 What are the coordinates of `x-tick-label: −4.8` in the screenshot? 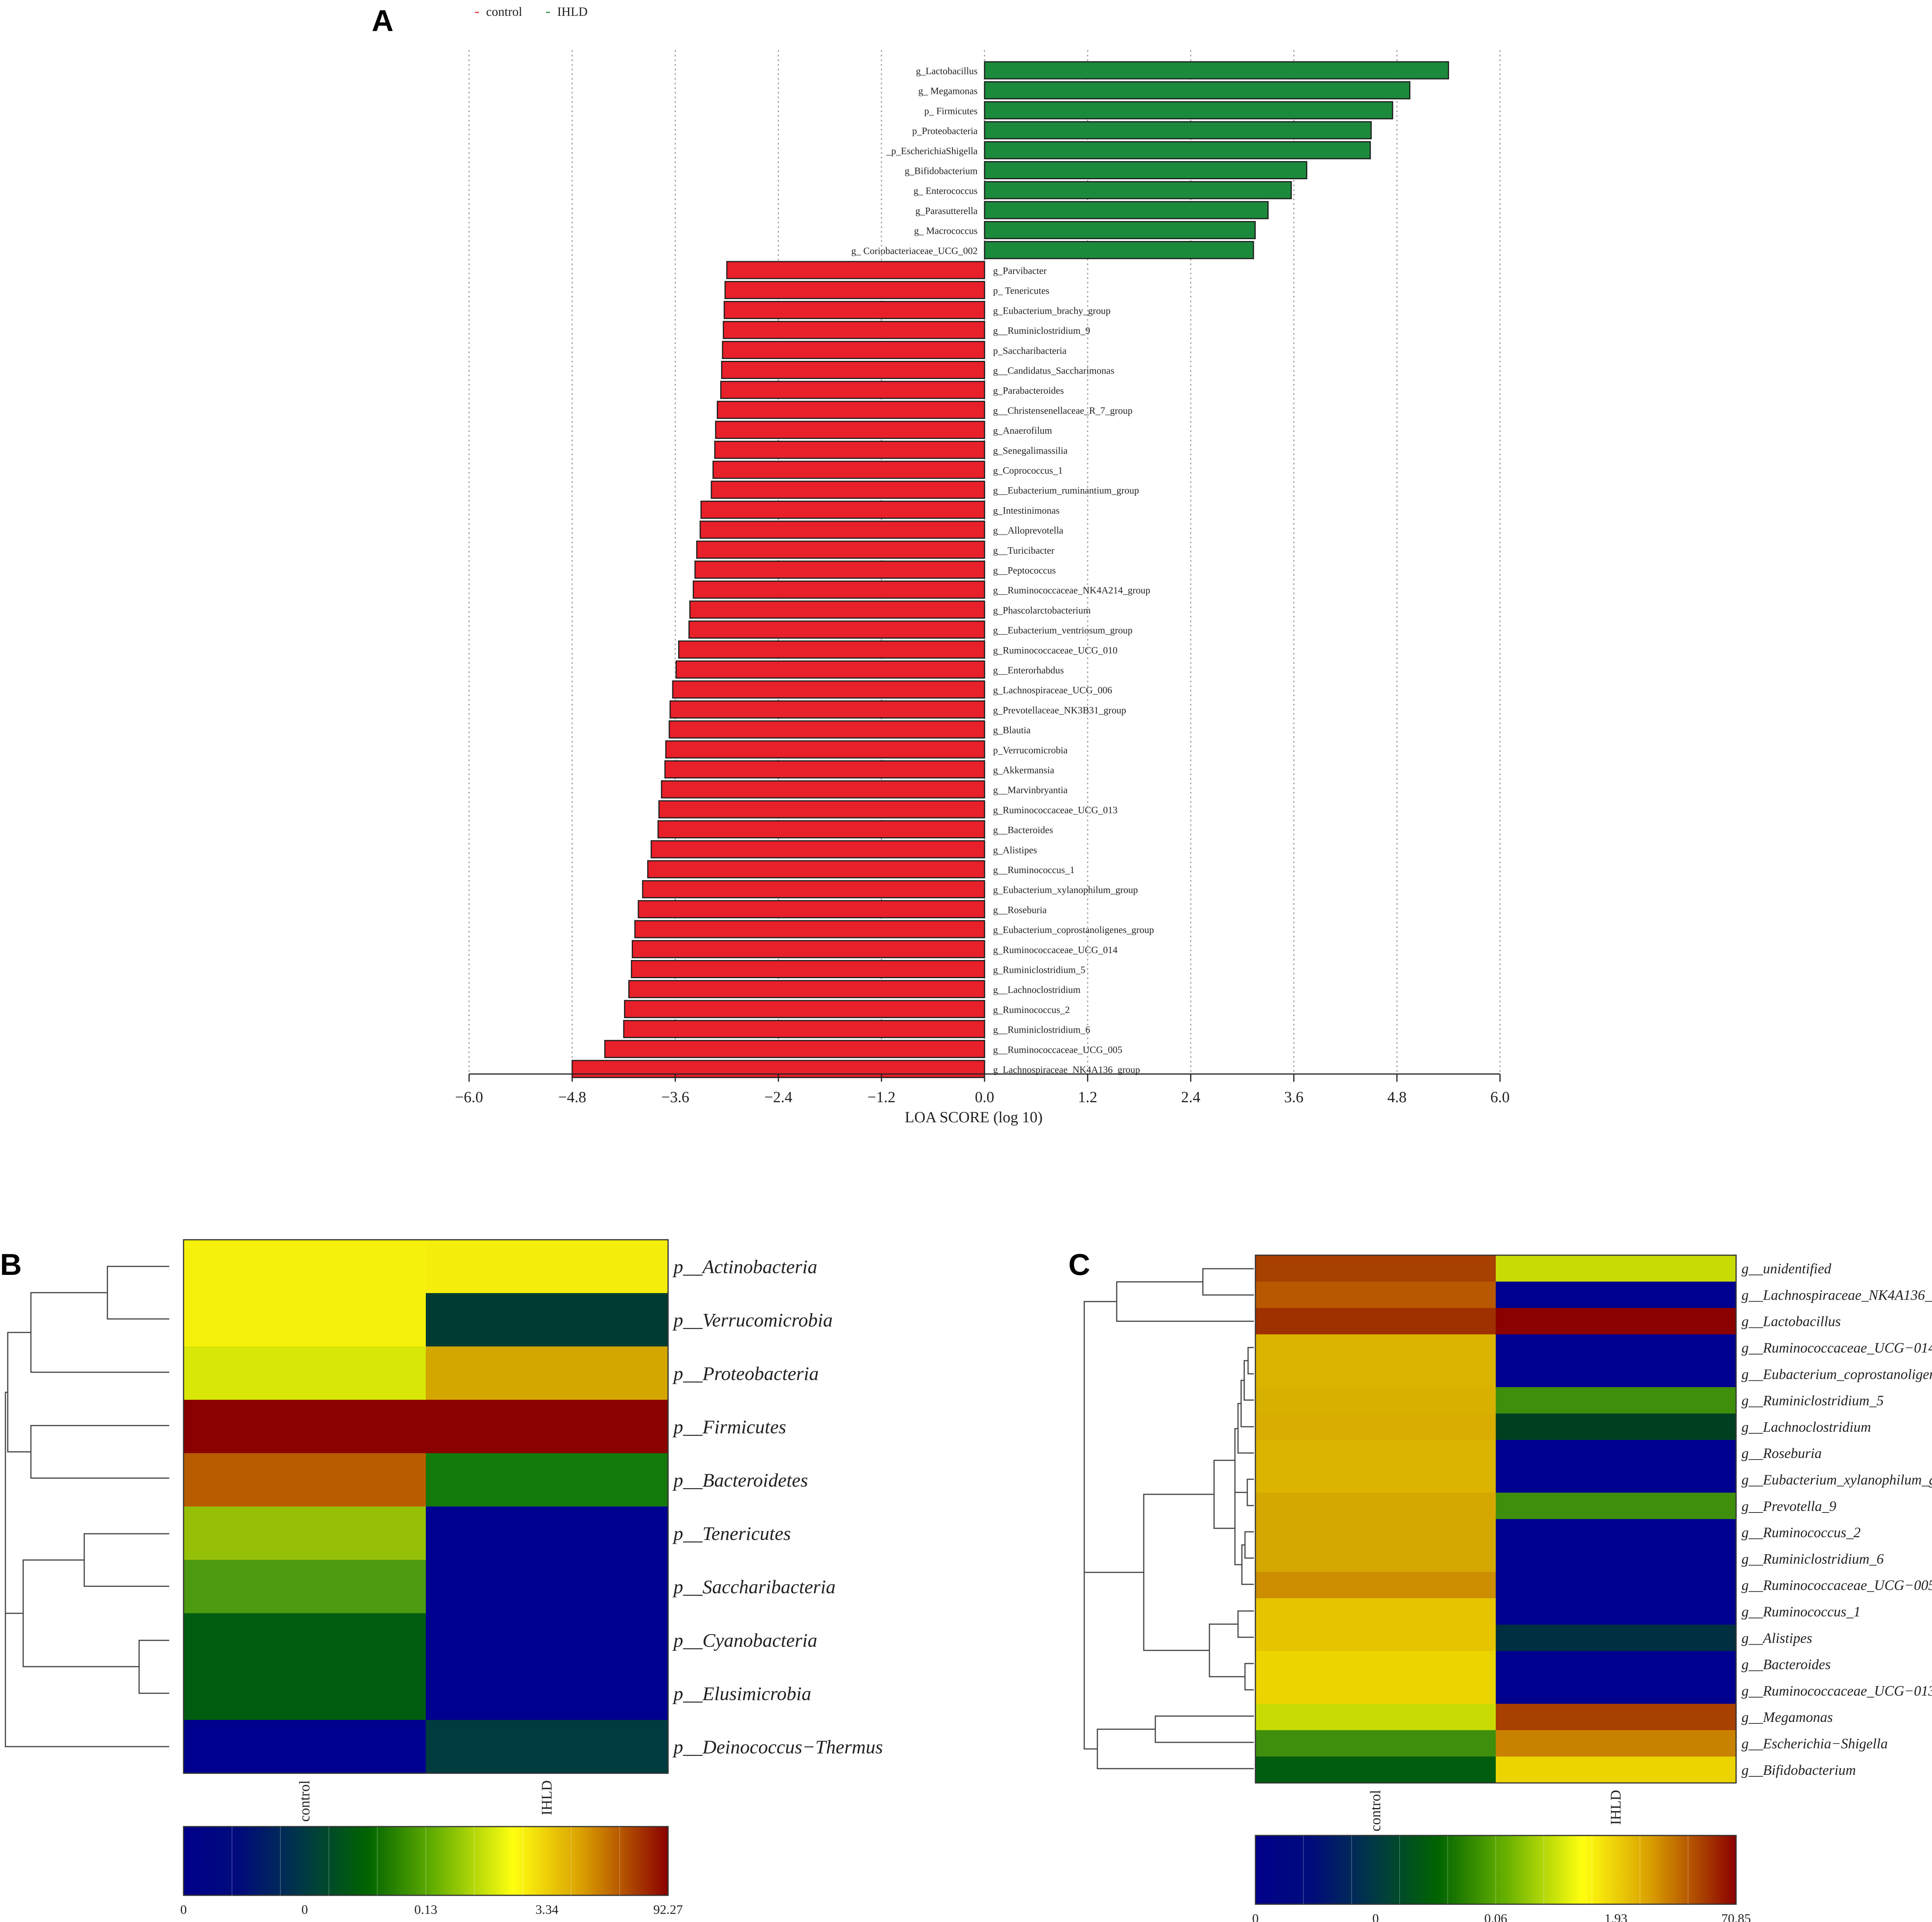 It's located at (572, 1097).